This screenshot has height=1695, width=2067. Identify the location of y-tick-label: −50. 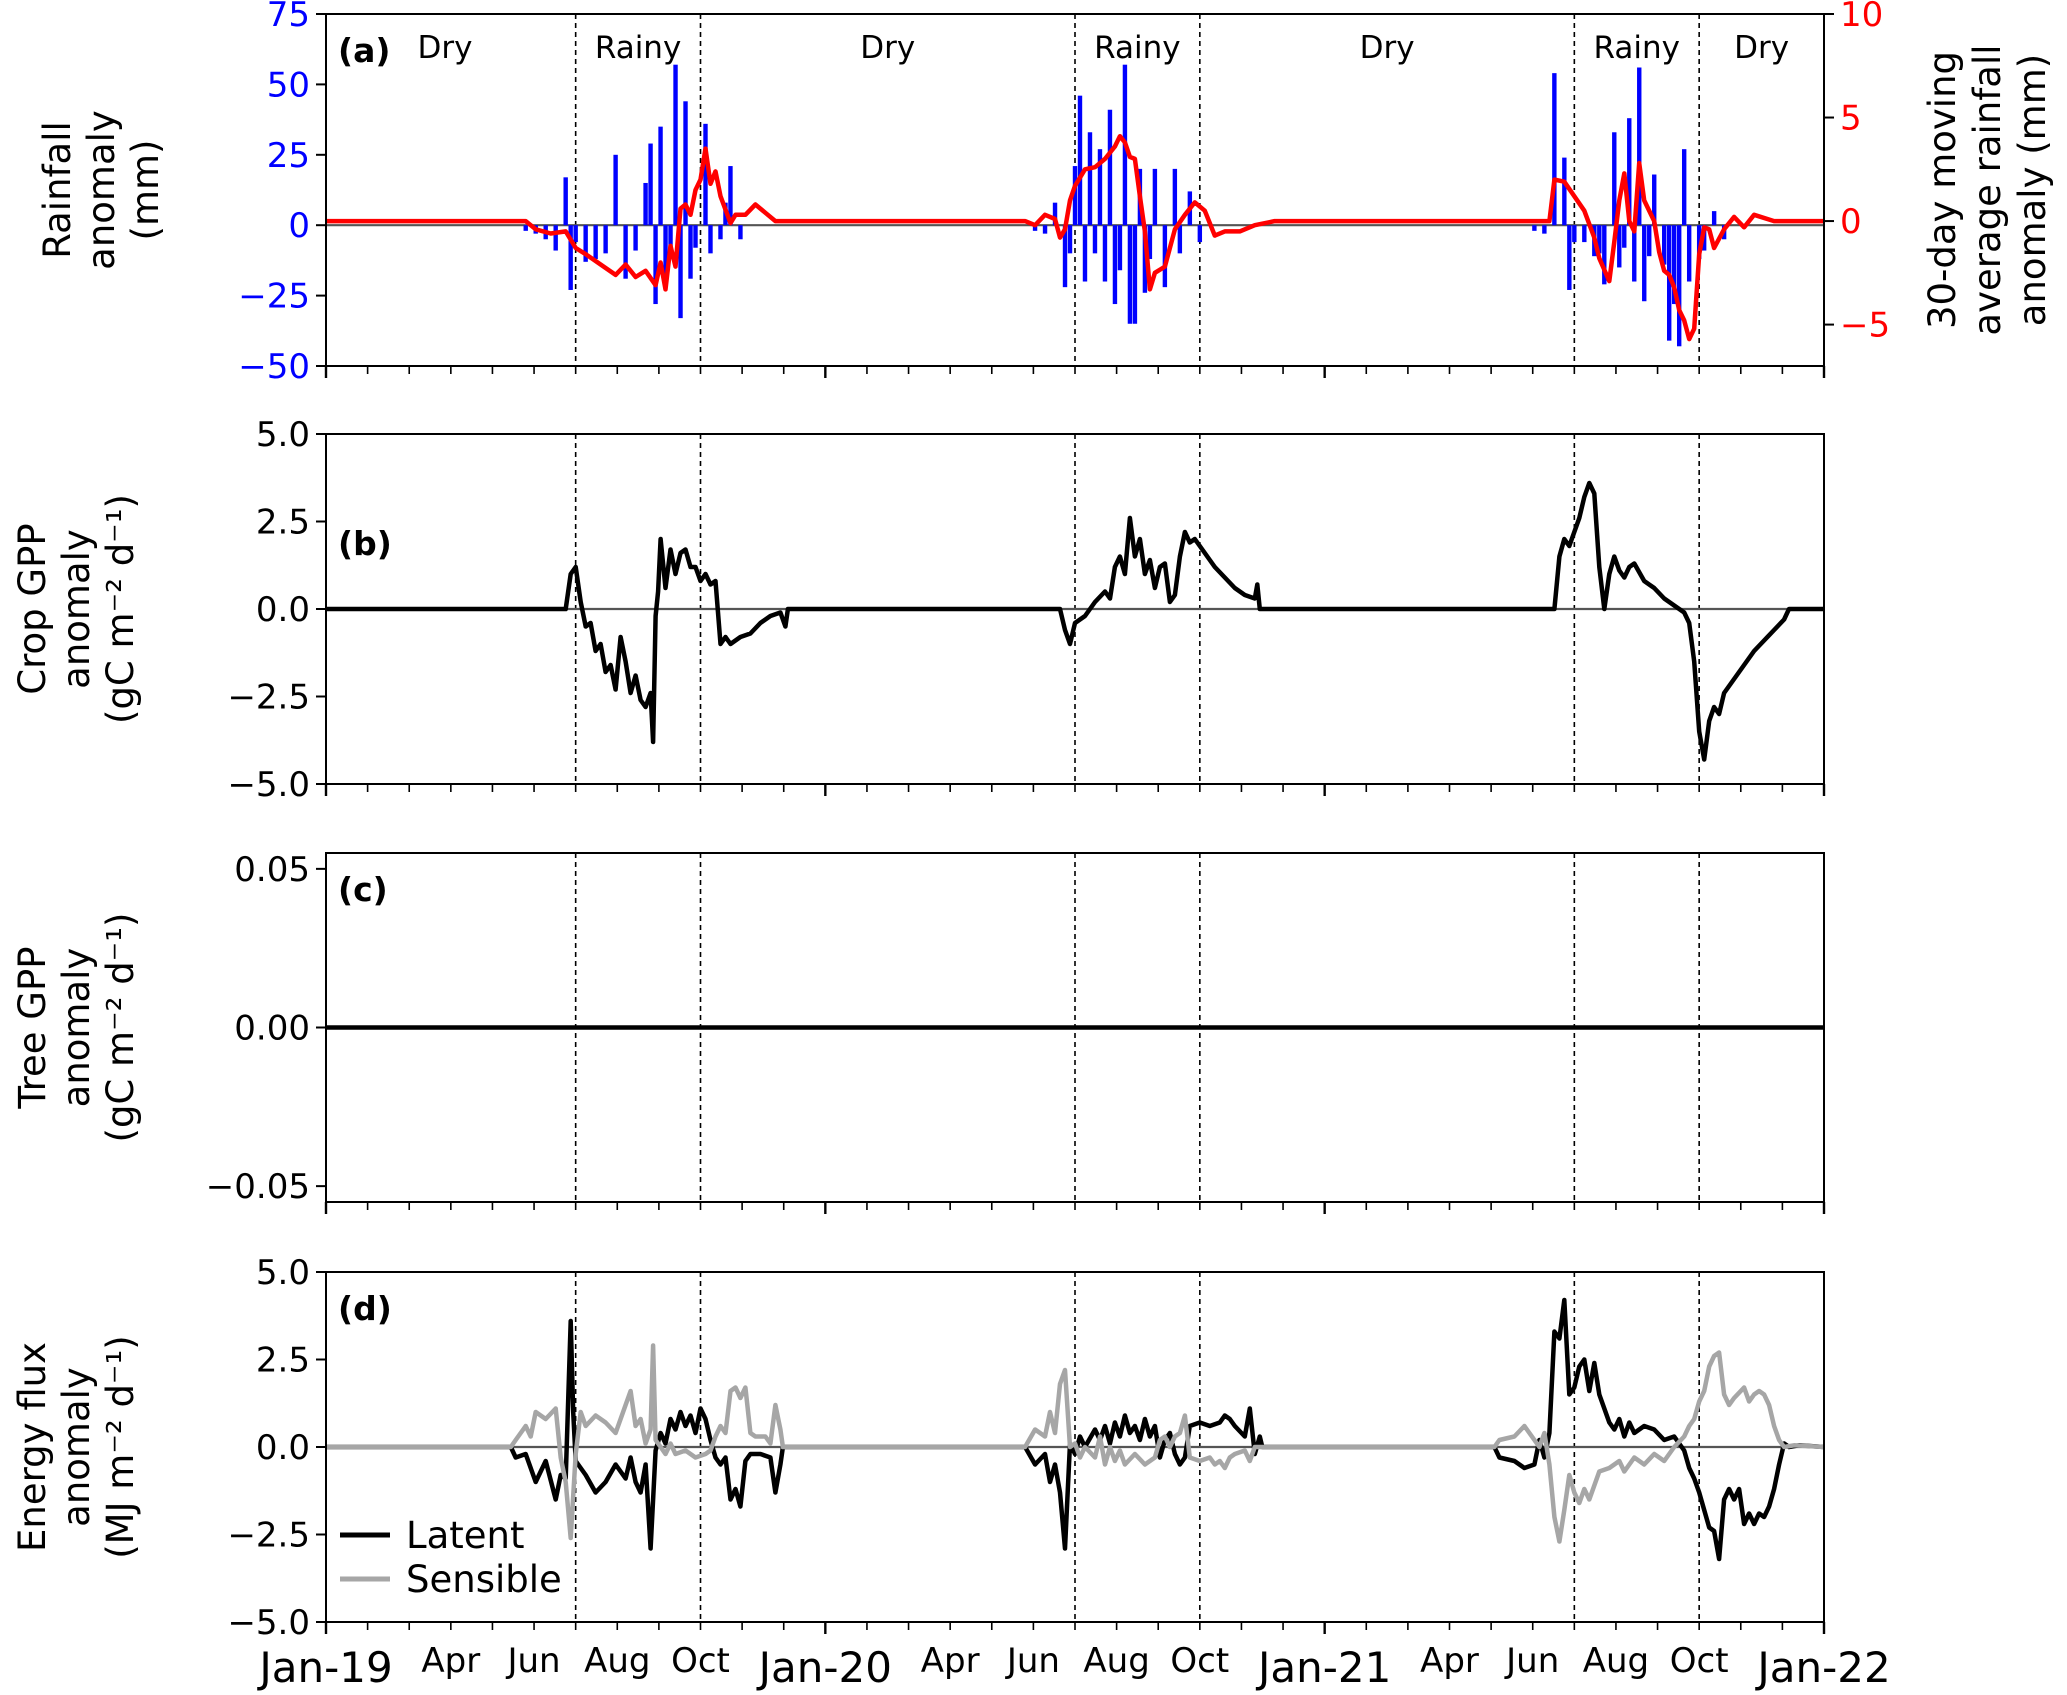
(274, 367).